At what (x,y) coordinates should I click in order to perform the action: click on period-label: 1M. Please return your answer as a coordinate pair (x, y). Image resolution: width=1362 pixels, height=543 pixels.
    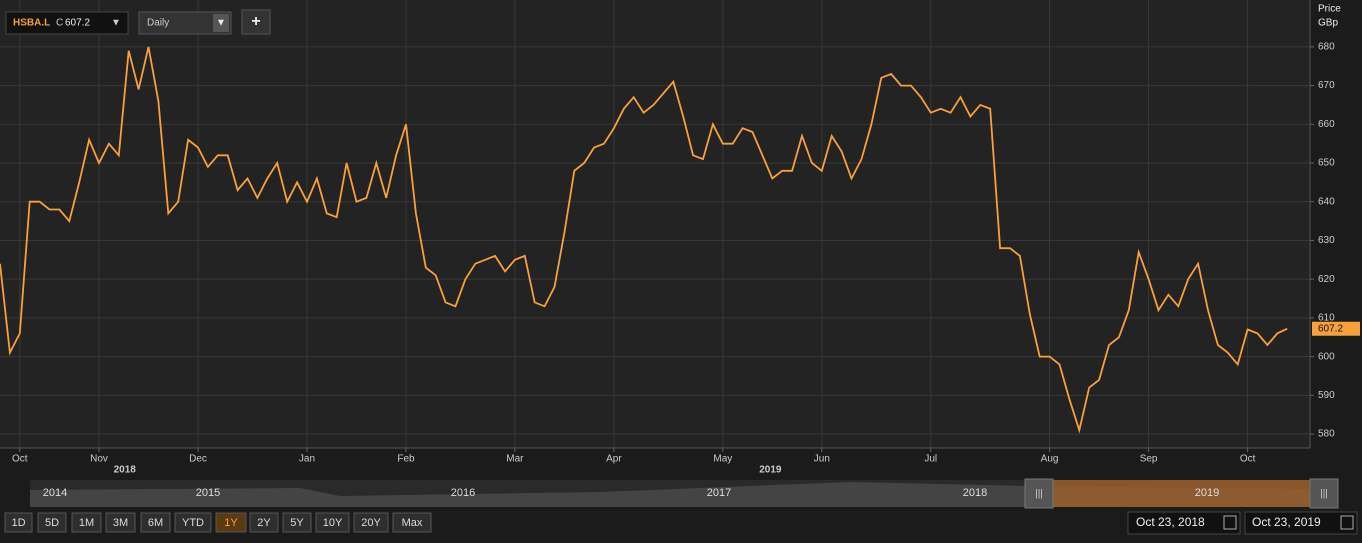
    Looking at the image, I should click on (86, 523).